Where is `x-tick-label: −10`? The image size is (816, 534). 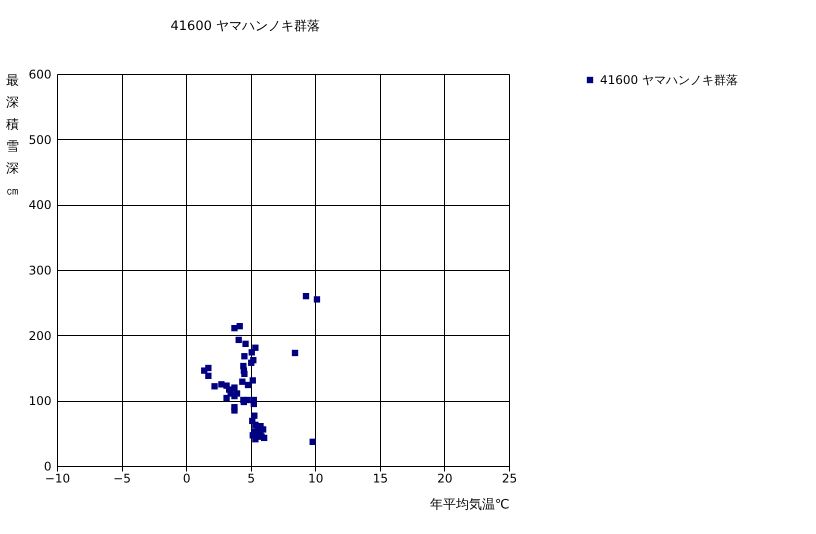 x-tick-label: −10 is located at coordinates (57, 479).